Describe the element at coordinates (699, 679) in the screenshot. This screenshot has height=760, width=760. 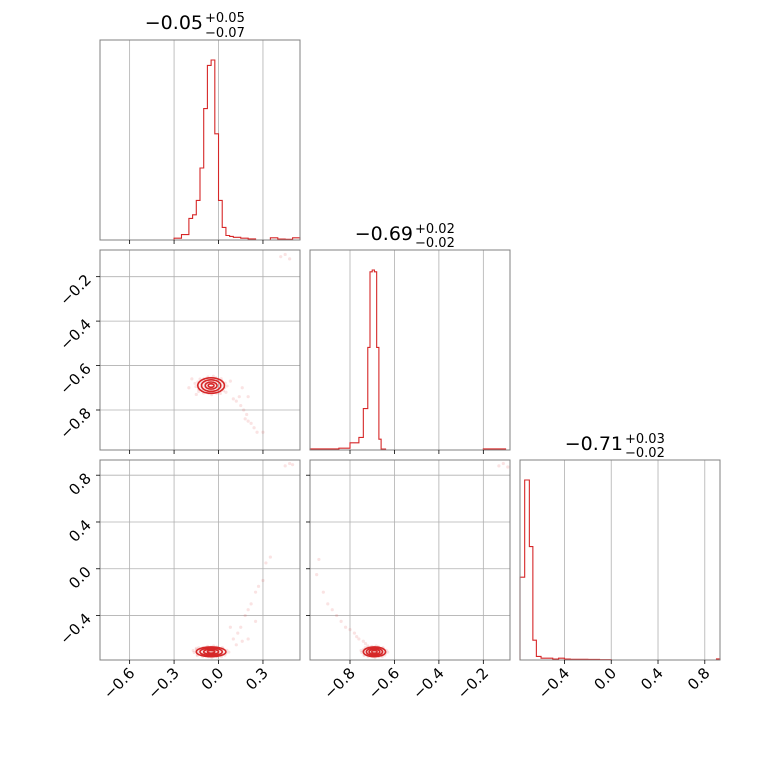
I see `x-tick-label: 0.8` at that location.